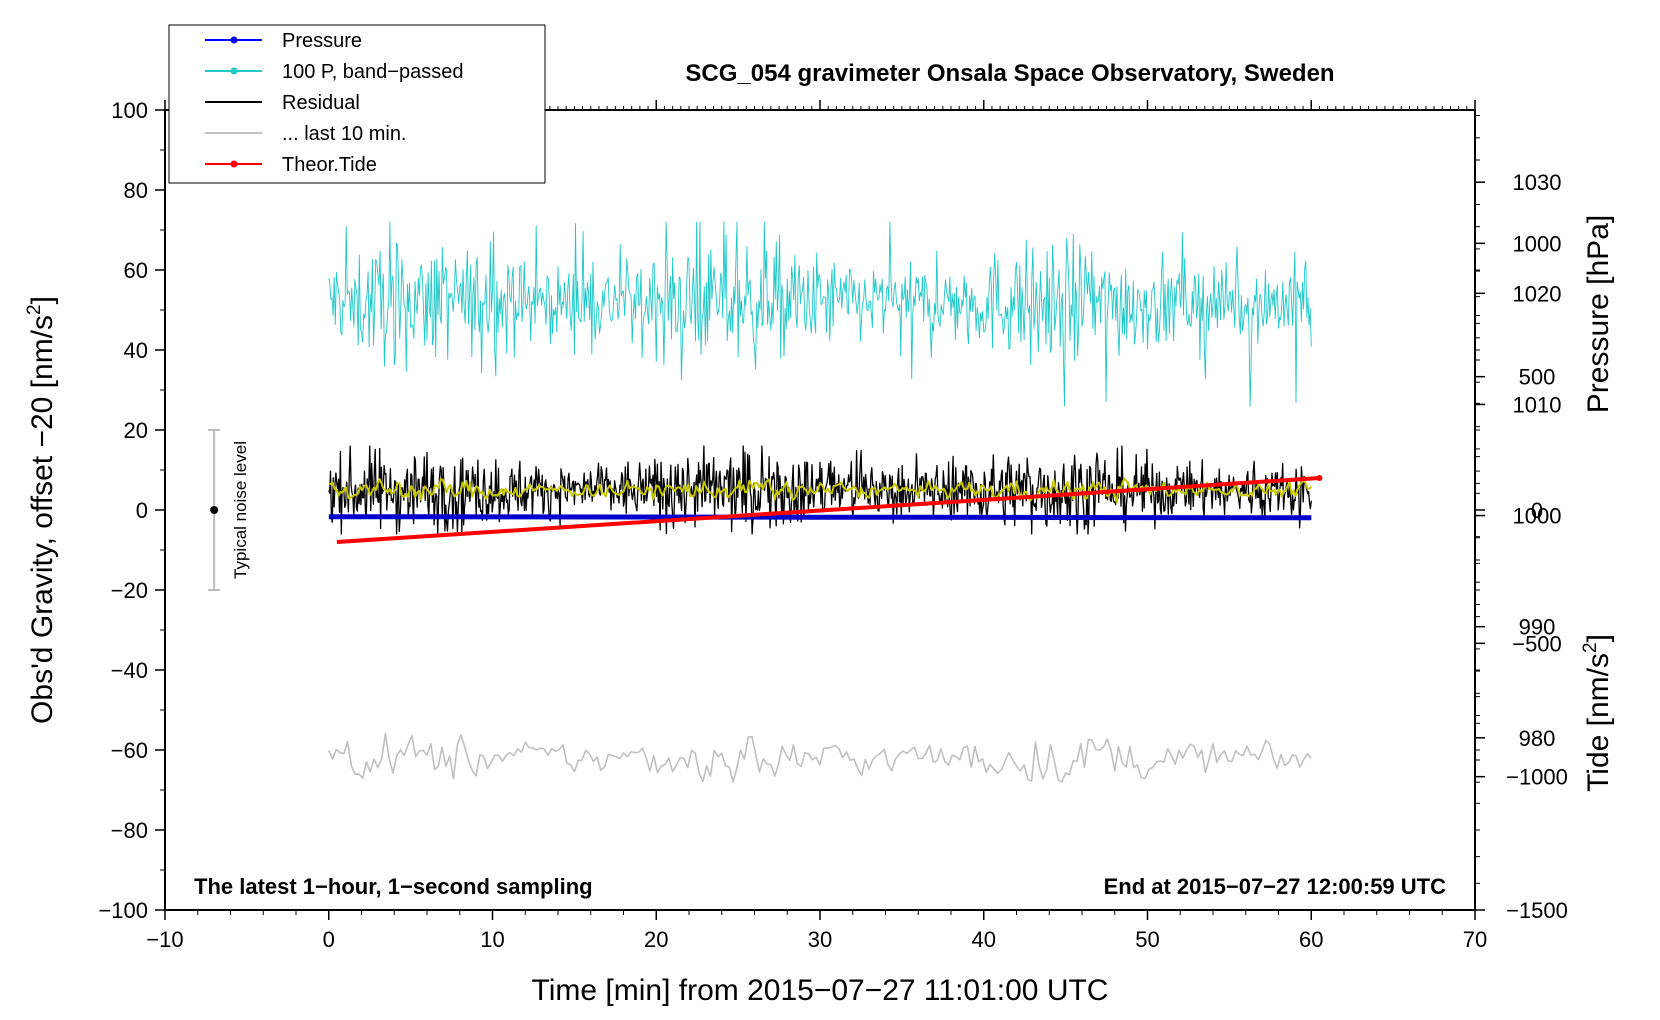 This screenshot has height=1020, width=1660. What do you see at coordinates (1537, 404) in the screenshot?
I see `y-pressure-tick-label: 1010` at bounding box center [1537, 404].